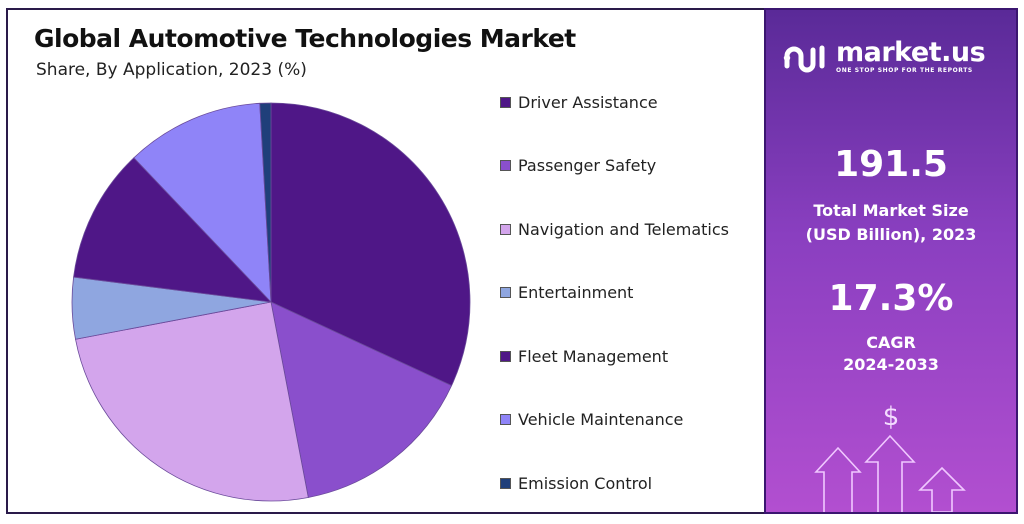 The width and height of the screenshot is (1024, 524). I want to click on logo-text: market.us, so click(911, 52).